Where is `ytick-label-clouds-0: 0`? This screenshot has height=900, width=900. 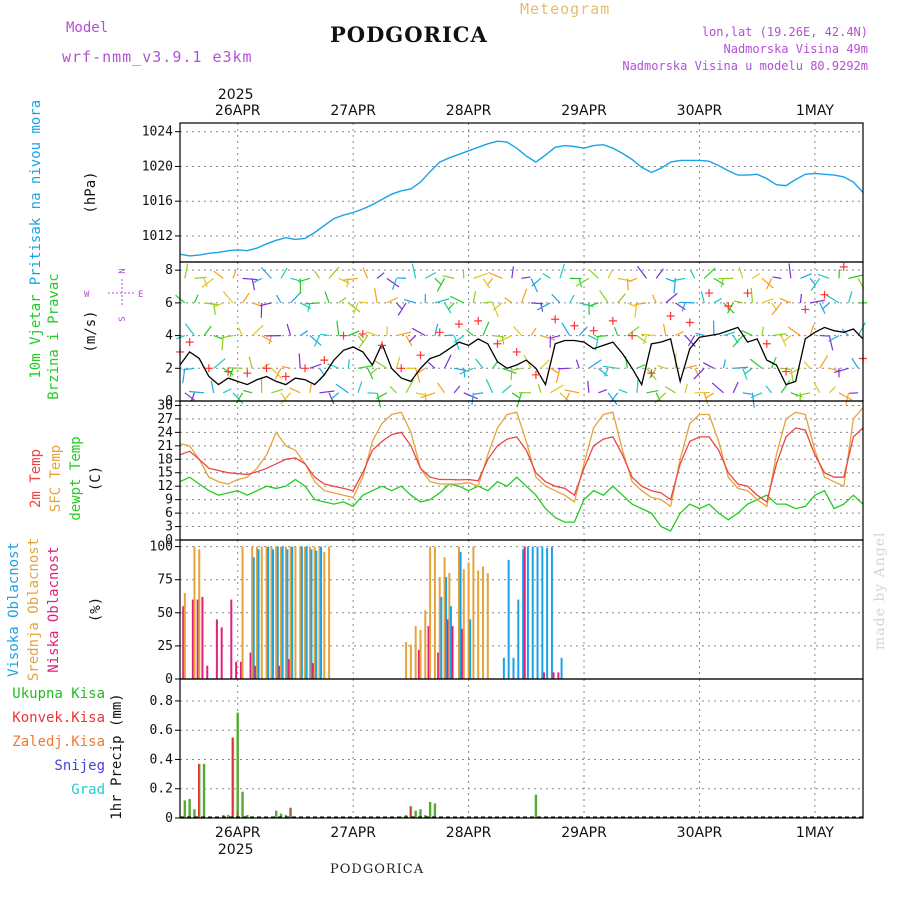 ytick-label-clouds-0: 0 is located at coordinates (169, 679).